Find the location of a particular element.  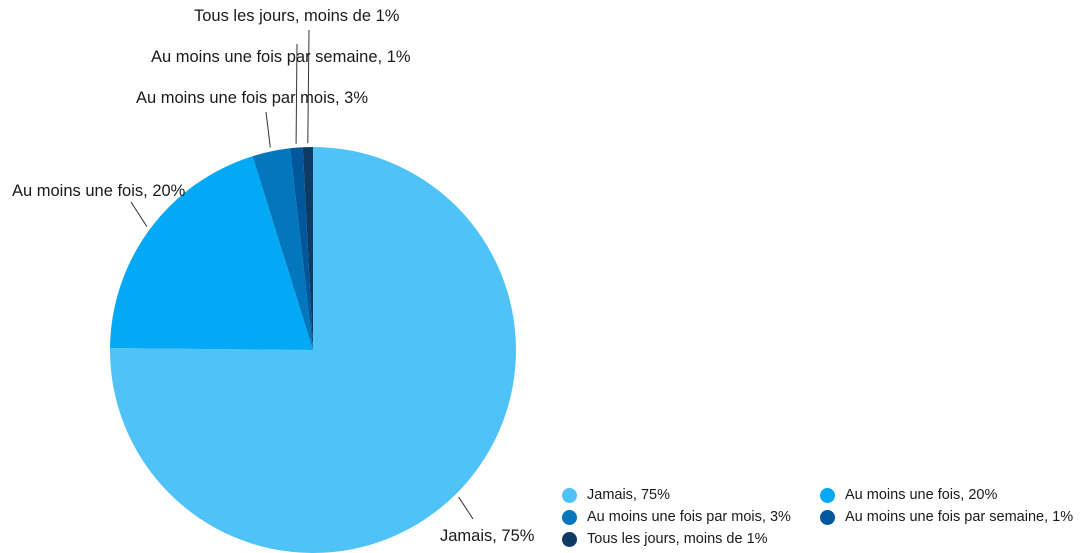

legend-item-jamais: Jamais, 75% is located at coordinates (691, 495).